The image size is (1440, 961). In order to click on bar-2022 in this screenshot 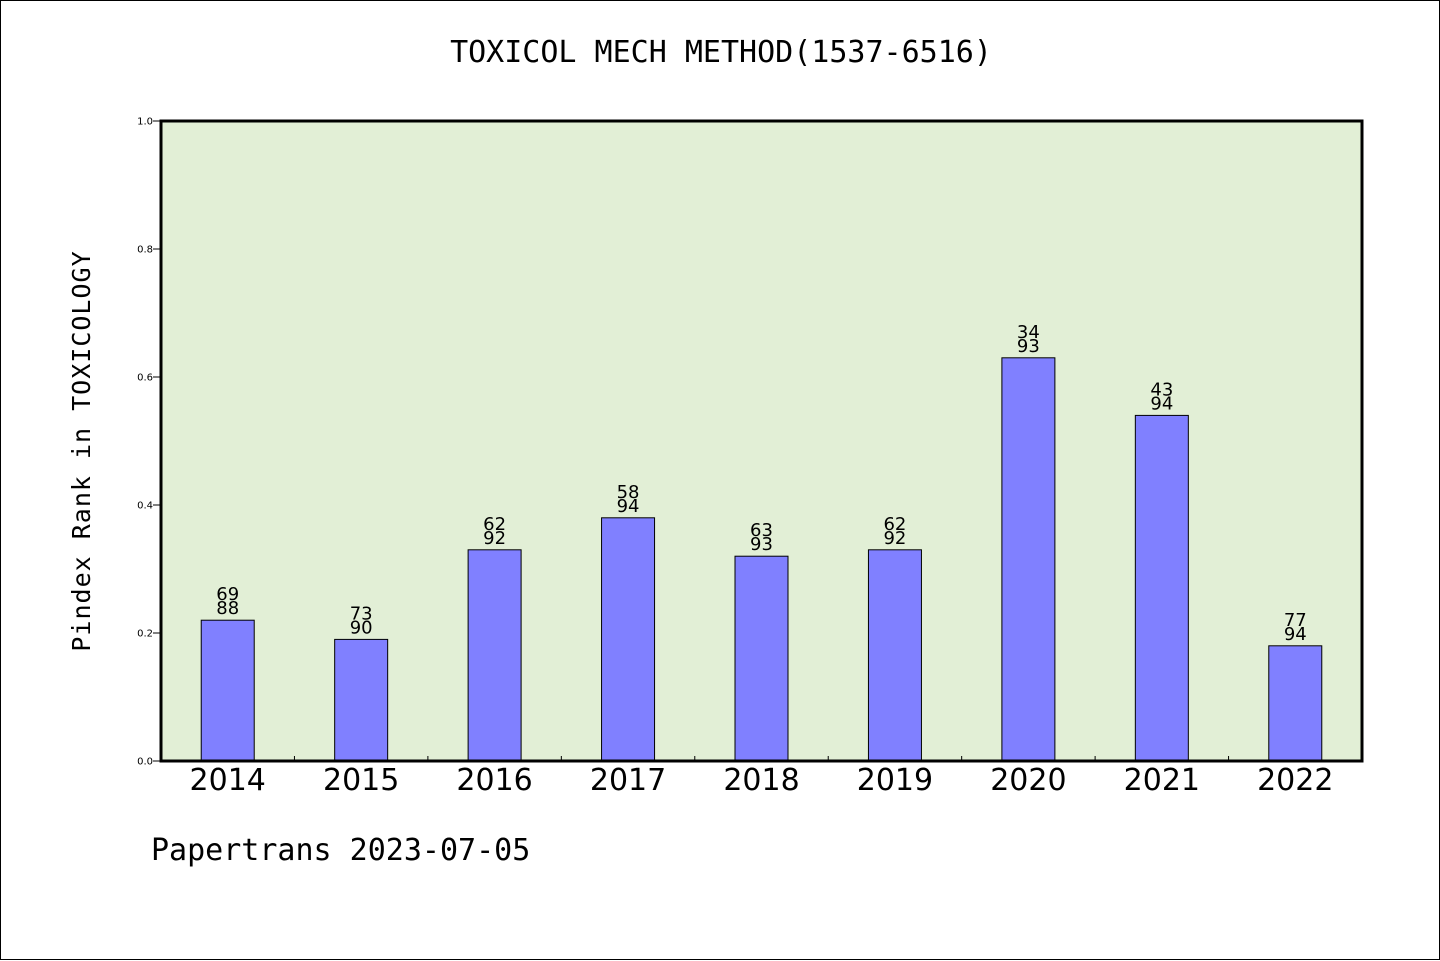, I will do `click(1295, 703)`.